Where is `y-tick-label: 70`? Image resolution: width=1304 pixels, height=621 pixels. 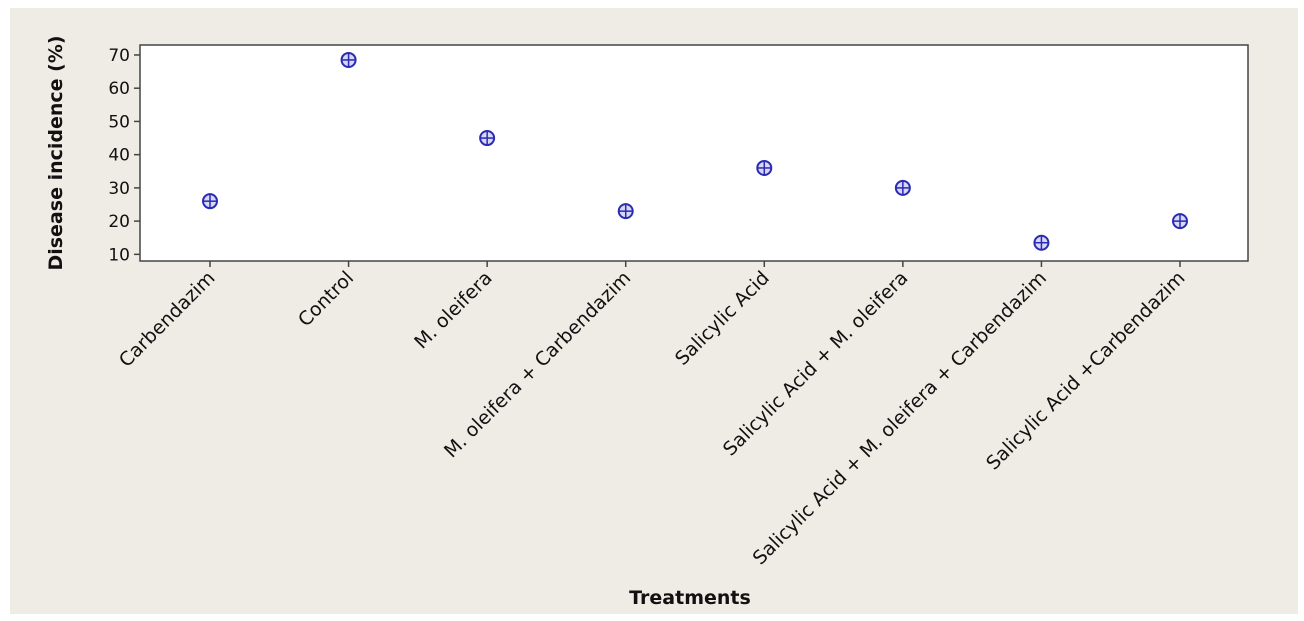
y-tick-label: 70 is located at coordinates (119, 56).